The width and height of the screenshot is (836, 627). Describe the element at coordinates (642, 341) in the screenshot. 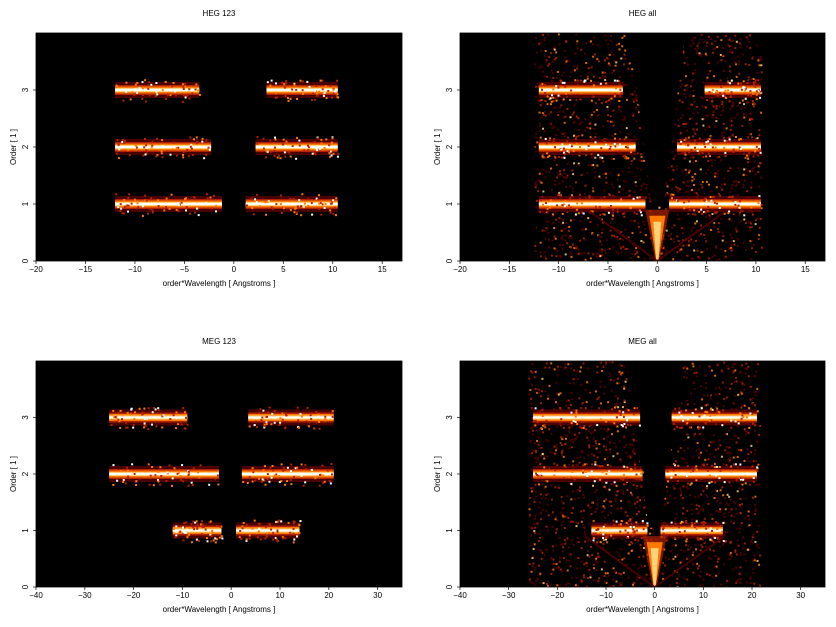

I see `chart-title: MEG all` at that location.